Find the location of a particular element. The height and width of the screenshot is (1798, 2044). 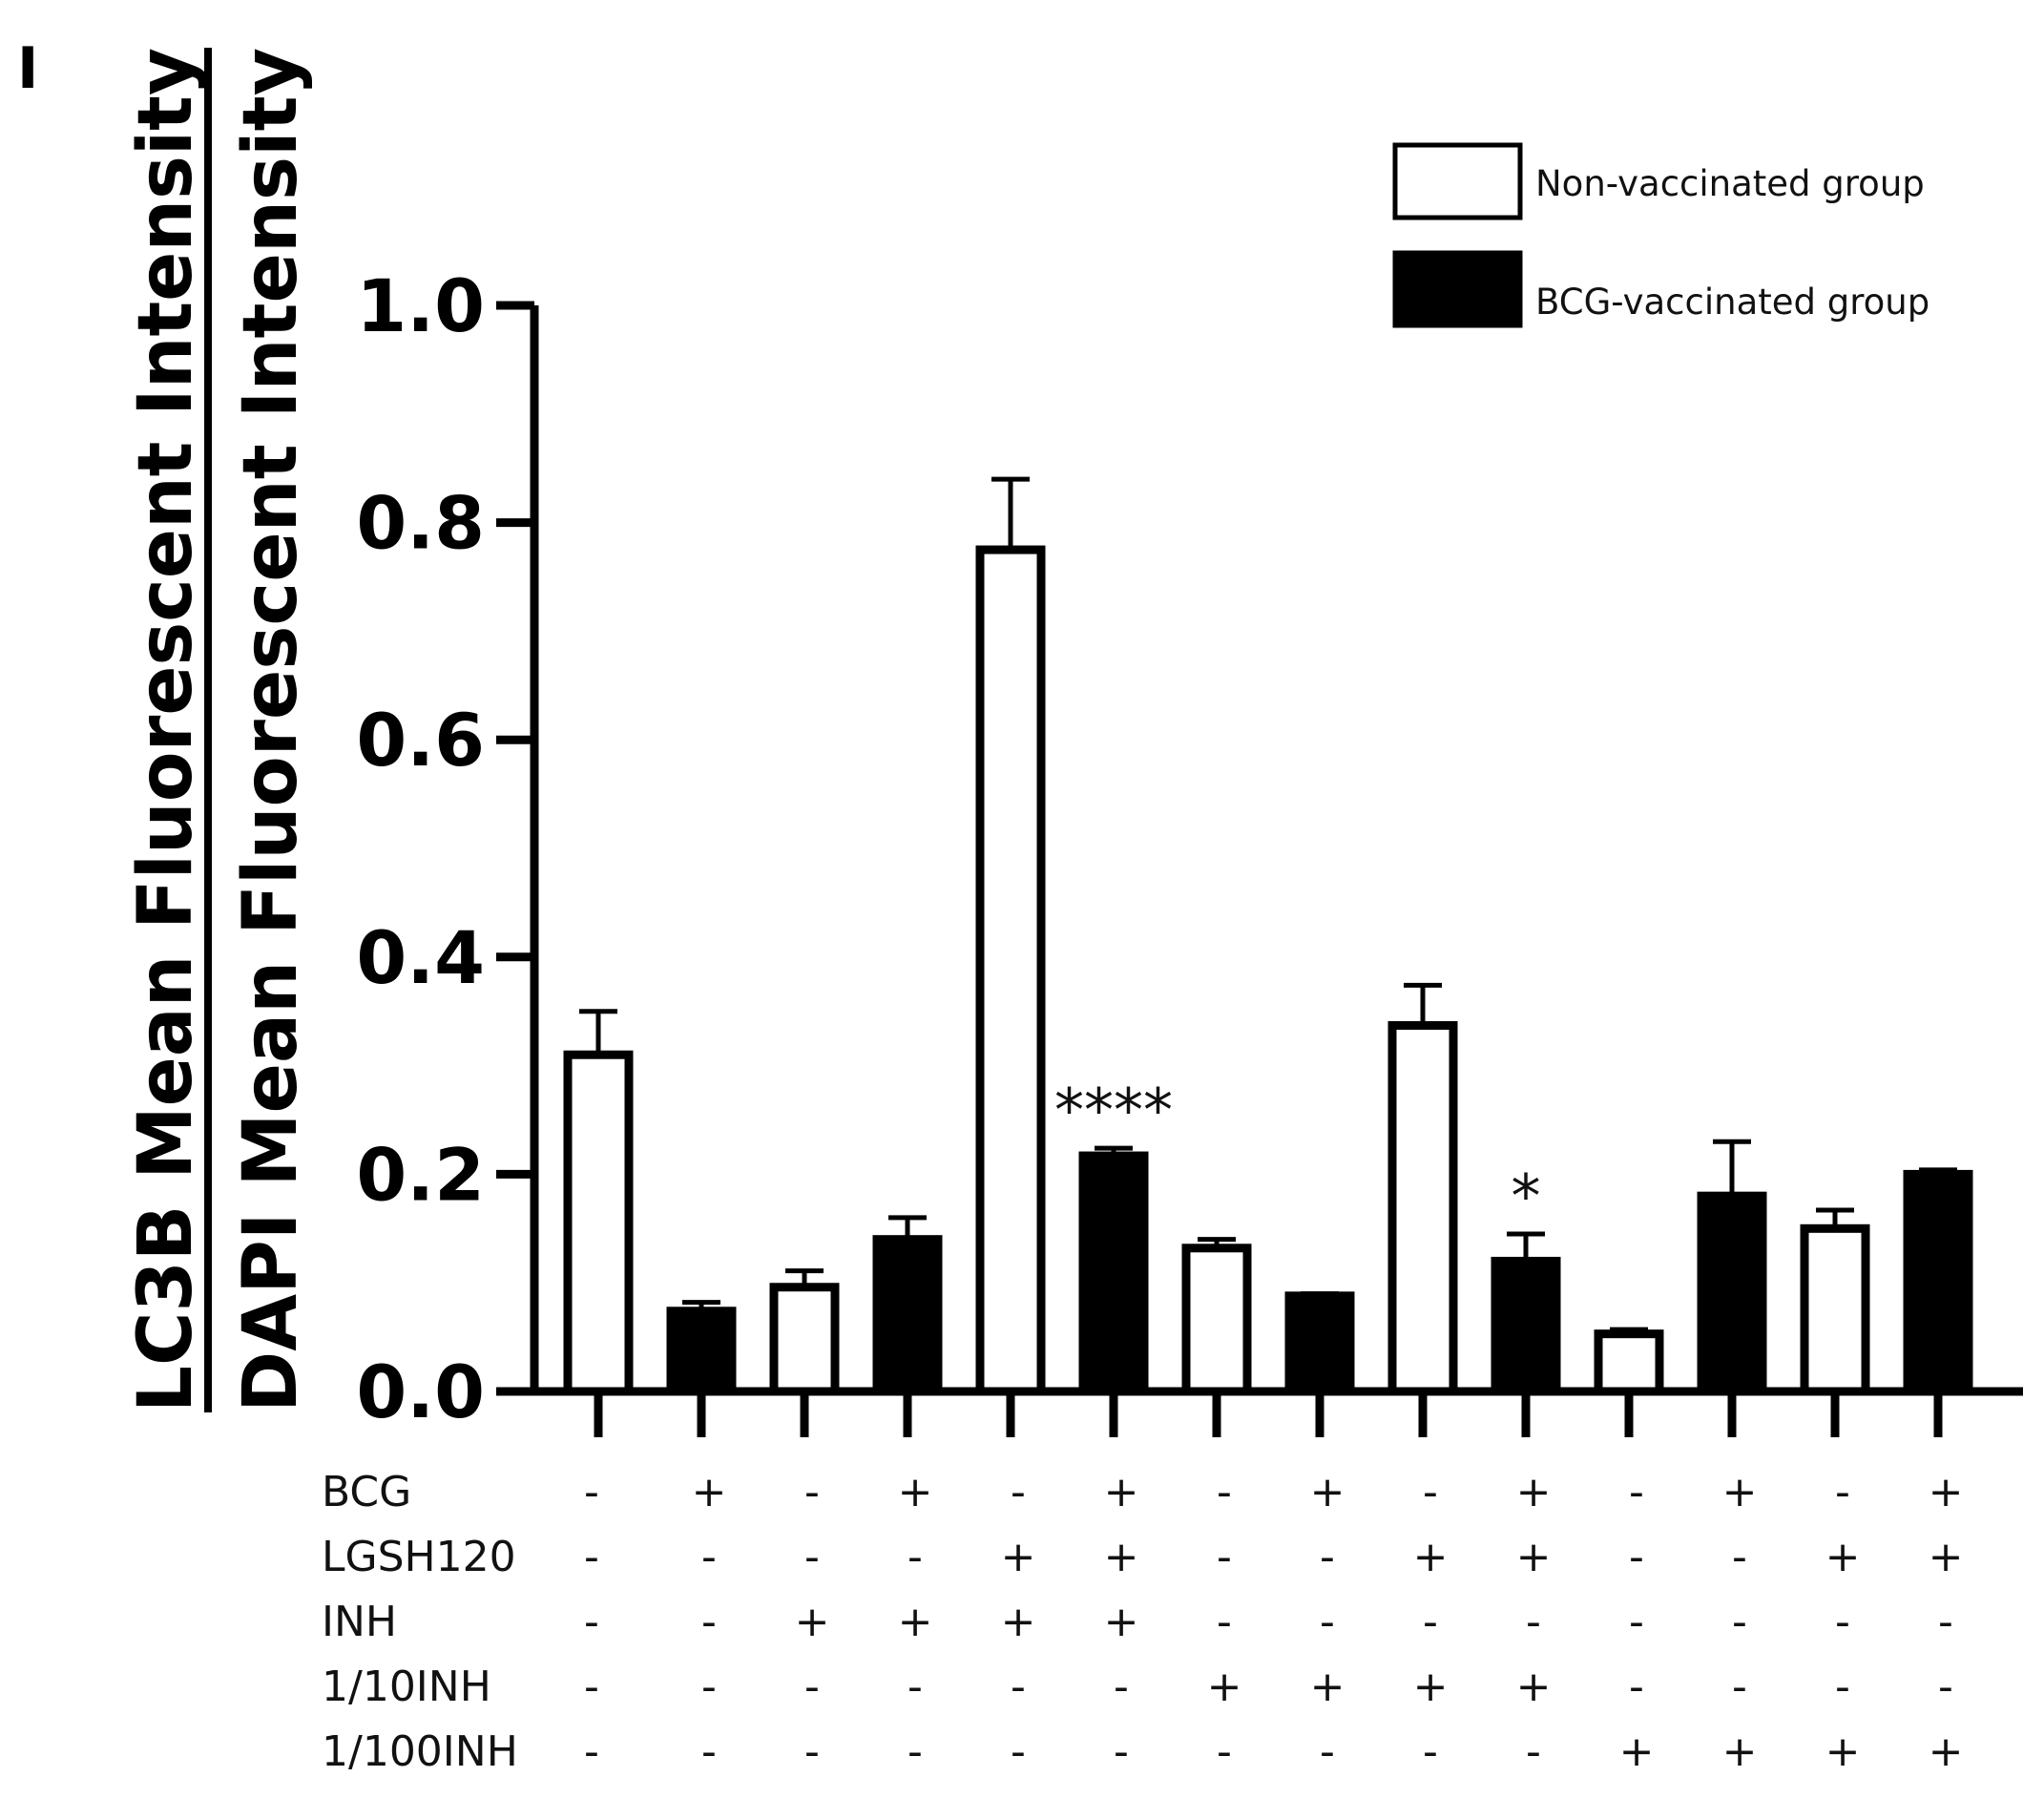

y-tick-label: 0.2 is located at coordinates (420, 1174).